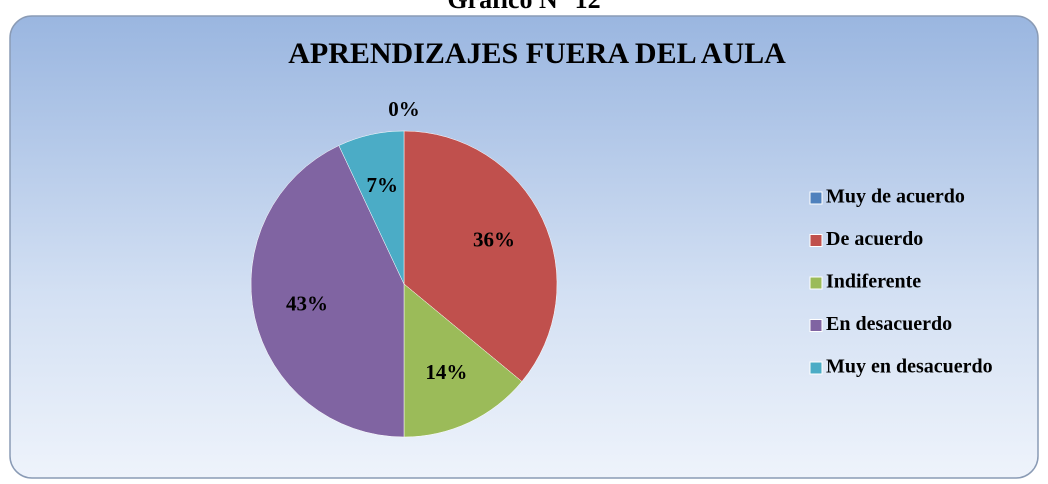 The width and height of the screenshot is (1048, 484). Describe the element at coordinates (874, 239) in the screenshot. I see `legend-label: De acuerdo` at that location.